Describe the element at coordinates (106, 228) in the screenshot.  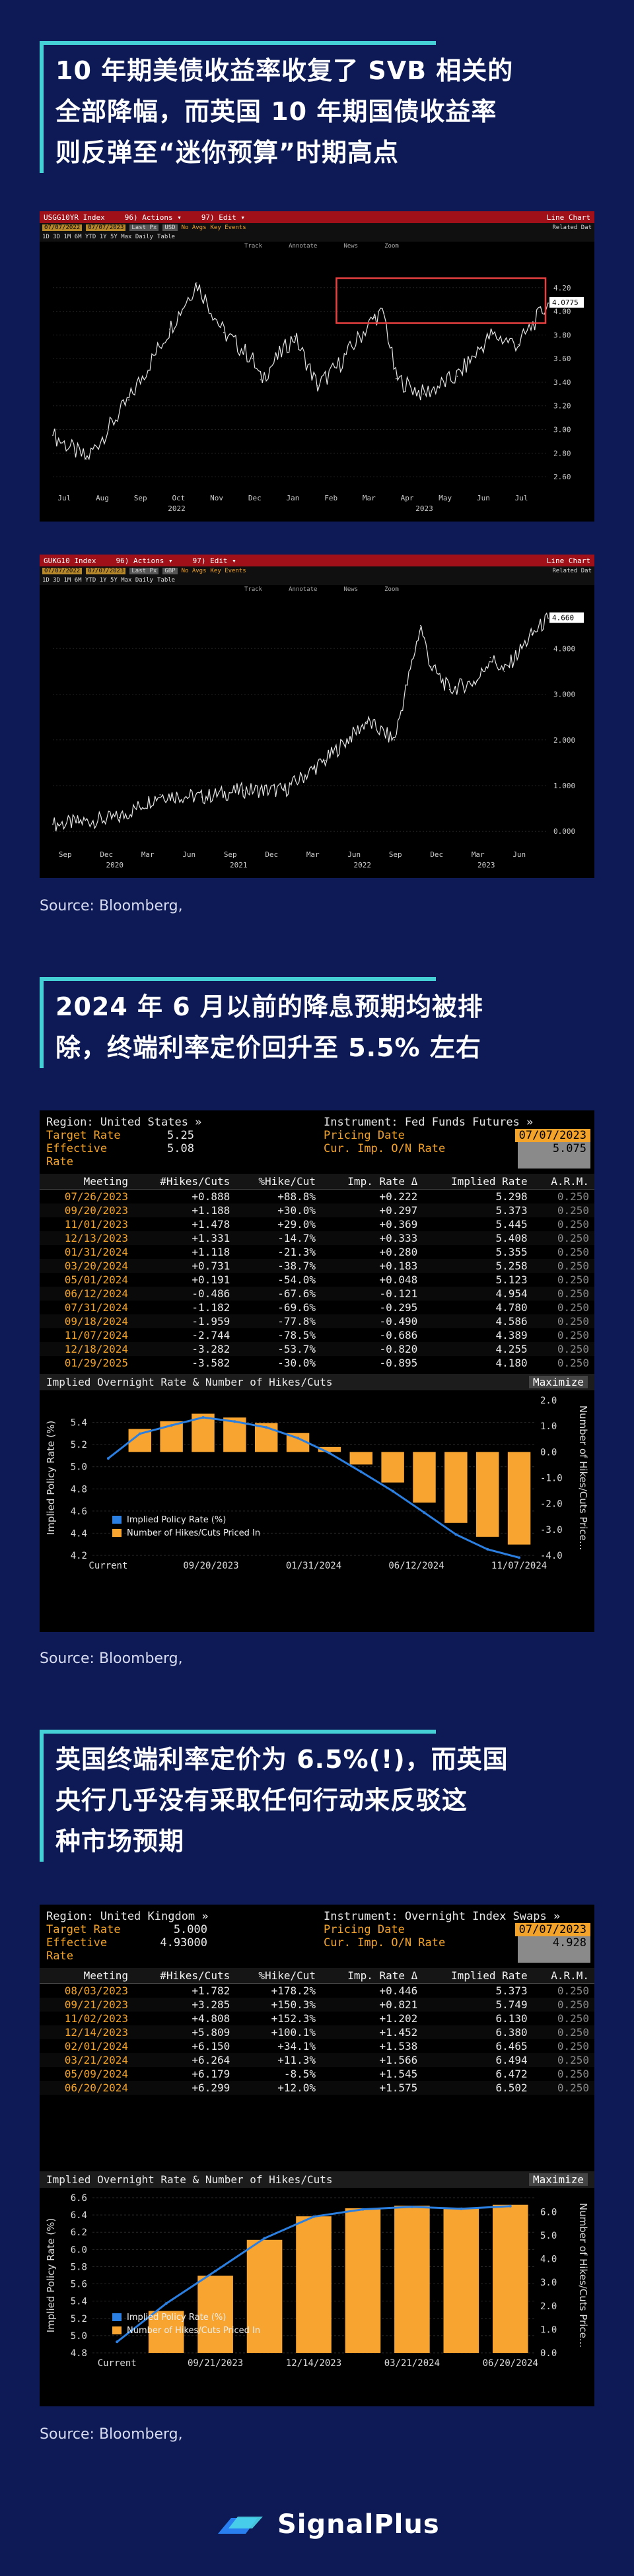
I see `date-to: 07/07/2023` at that location.